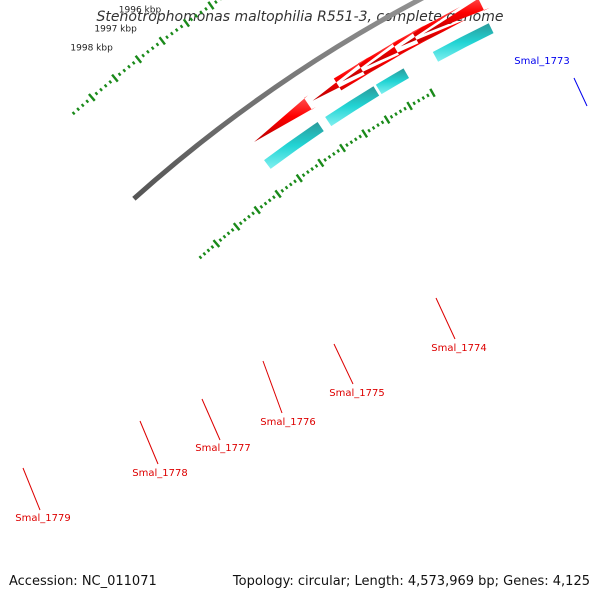  I want to click on tick-label: 1997 kbp, so click(115, 29).